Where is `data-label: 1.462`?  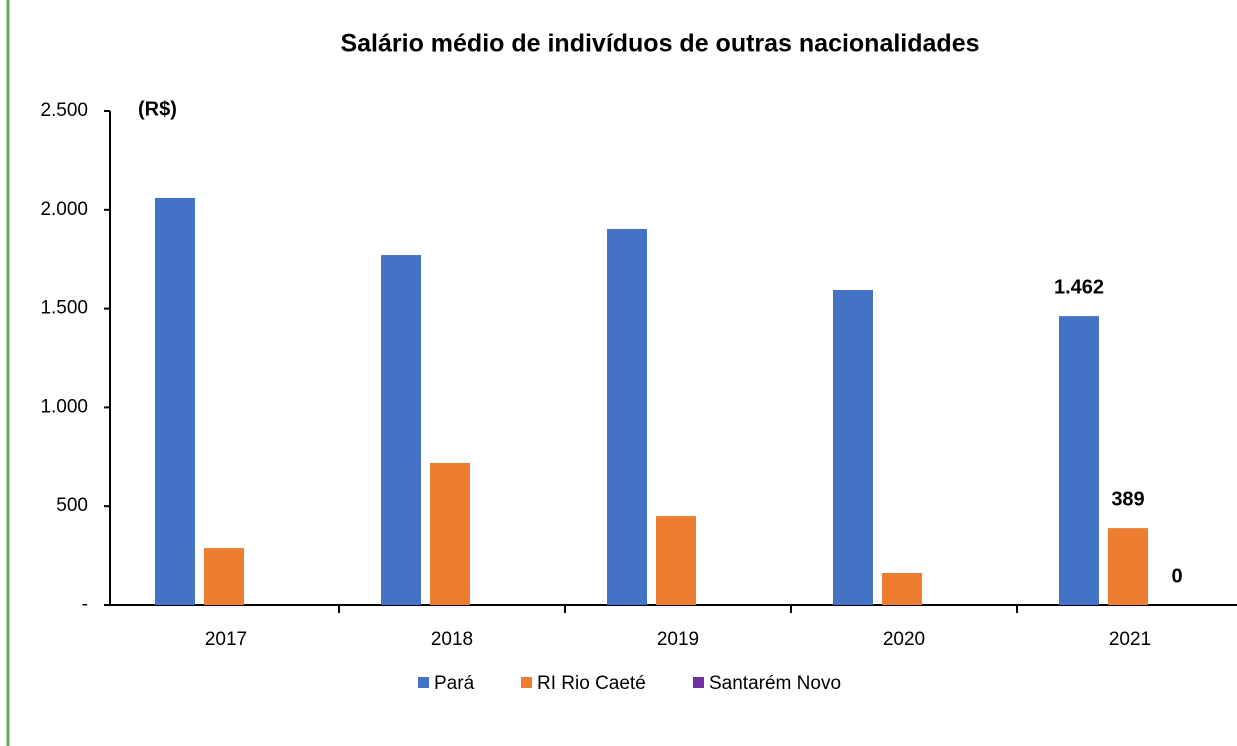 data-label: 1.462 is located at coordinates (1079, 287).